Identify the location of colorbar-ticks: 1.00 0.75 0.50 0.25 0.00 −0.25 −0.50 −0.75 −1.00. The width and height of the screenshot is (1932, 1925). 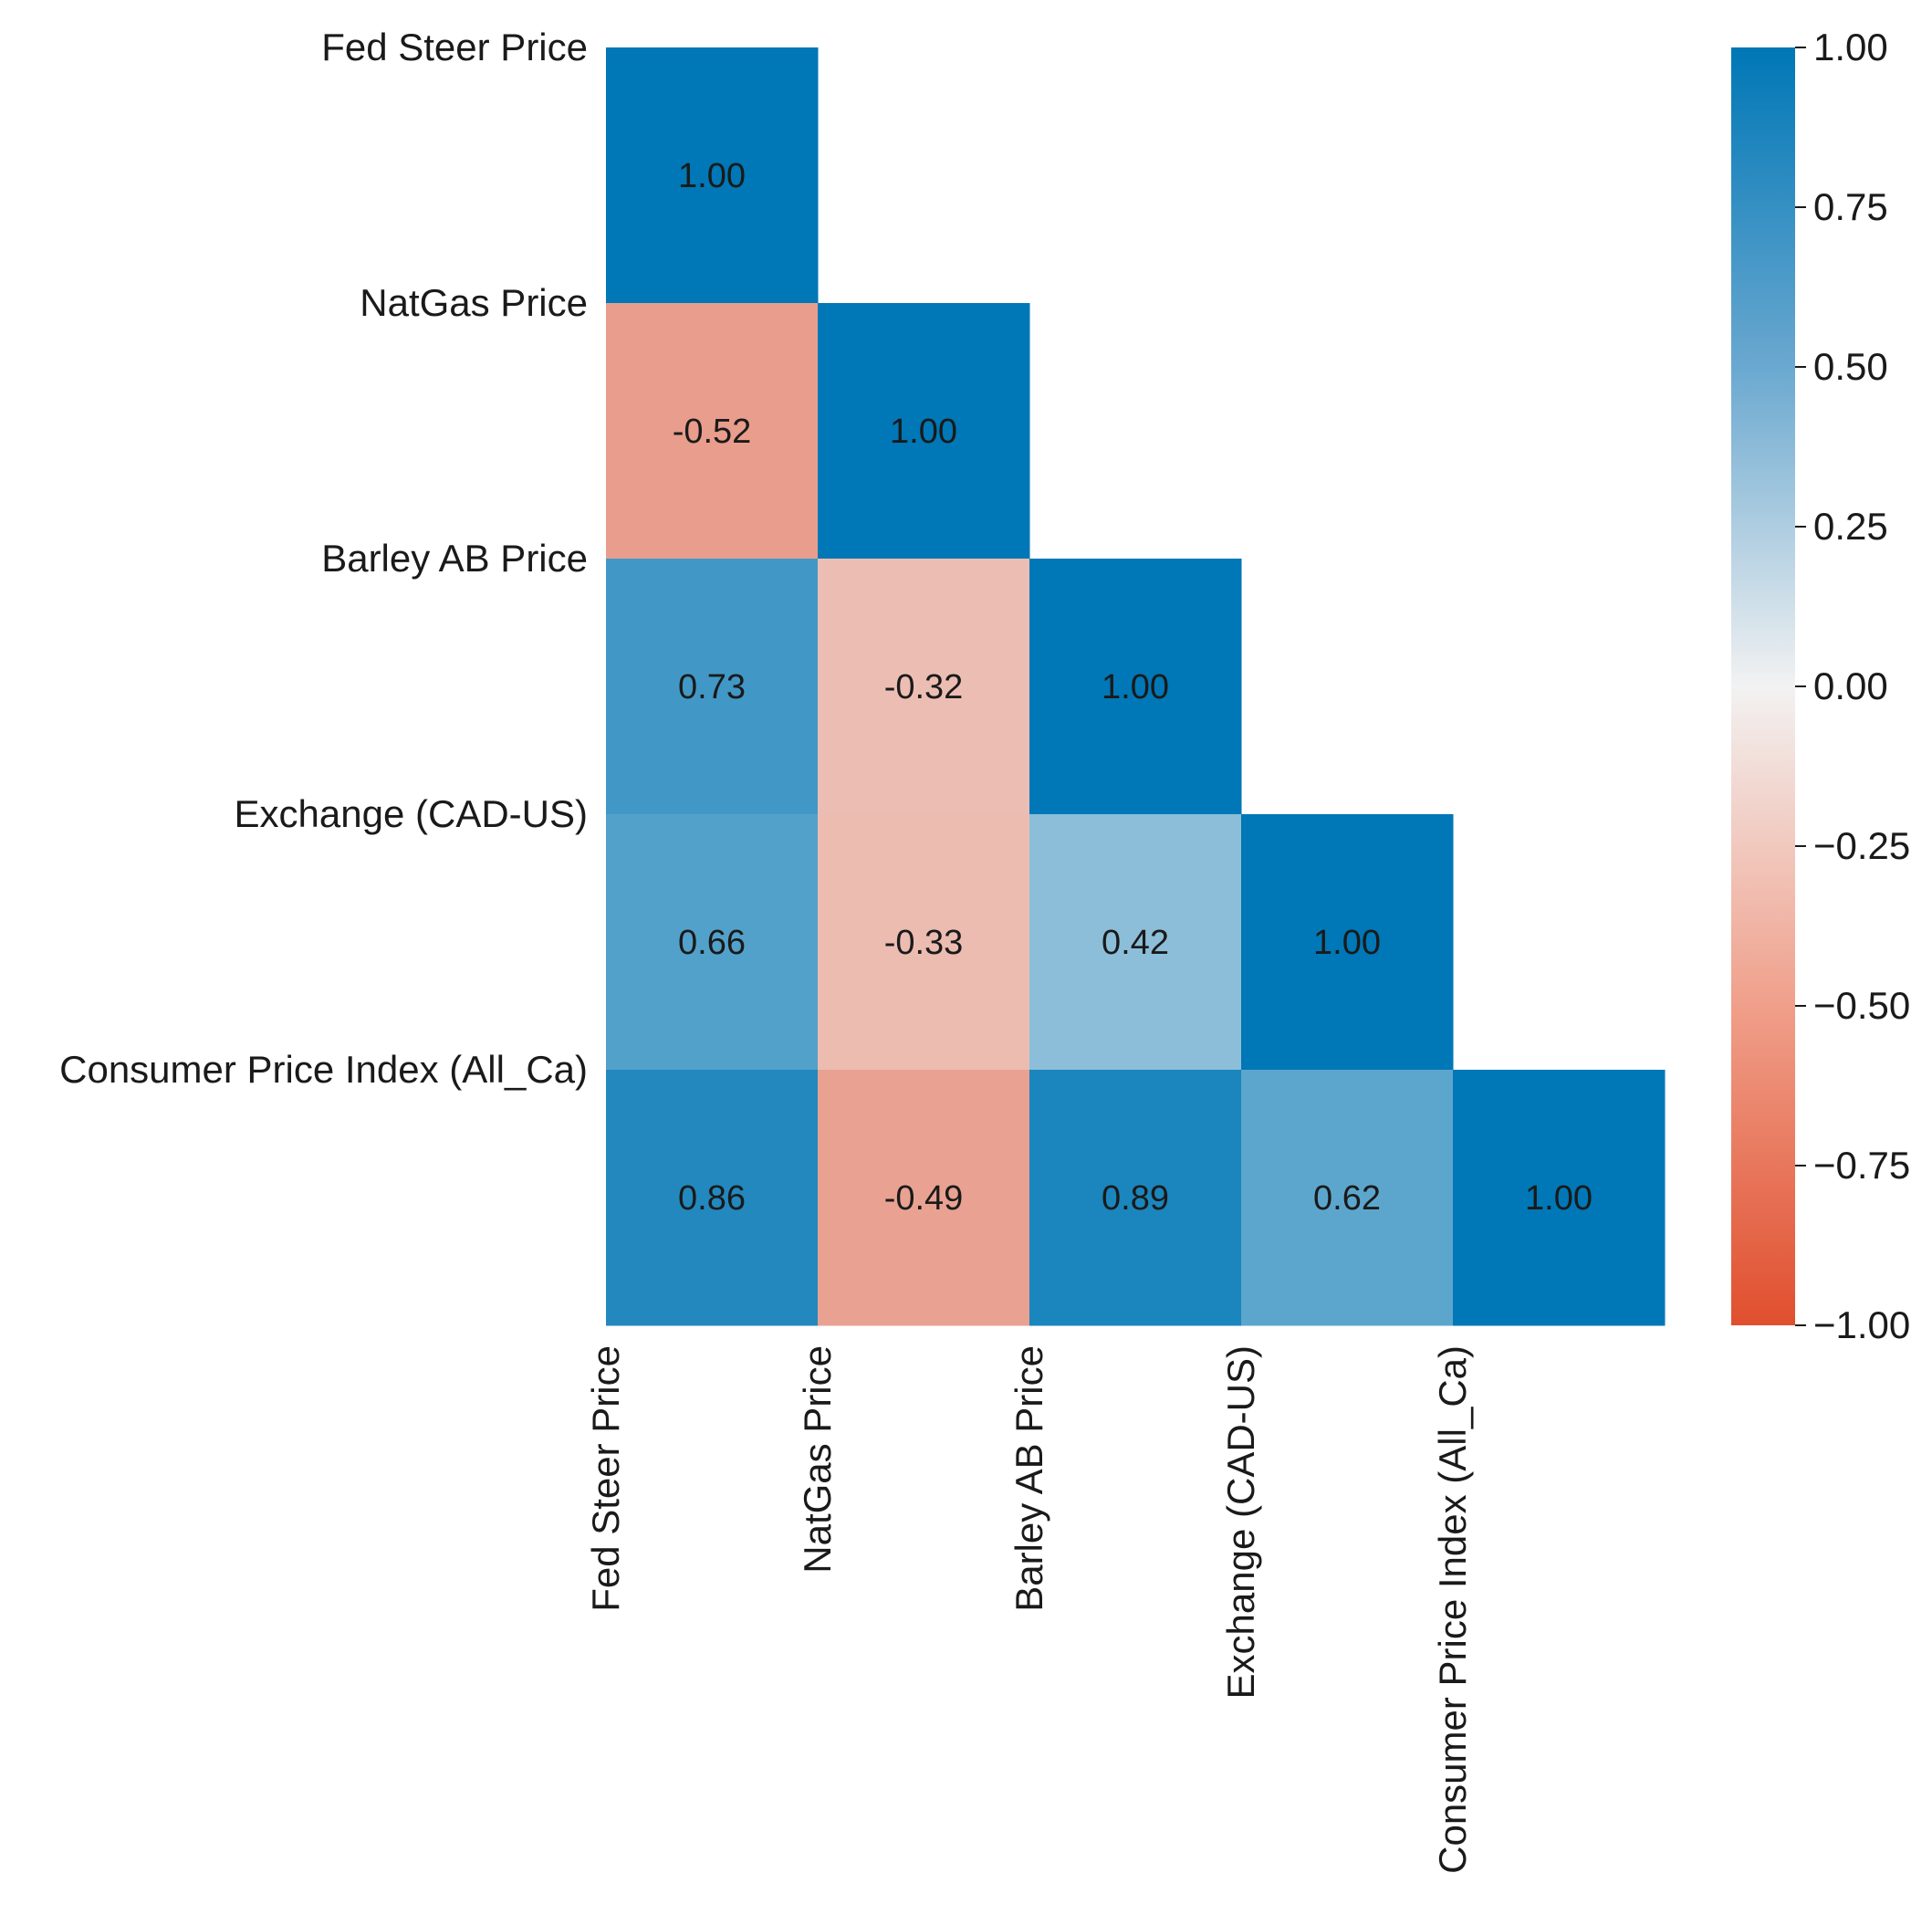
(1852, 686).